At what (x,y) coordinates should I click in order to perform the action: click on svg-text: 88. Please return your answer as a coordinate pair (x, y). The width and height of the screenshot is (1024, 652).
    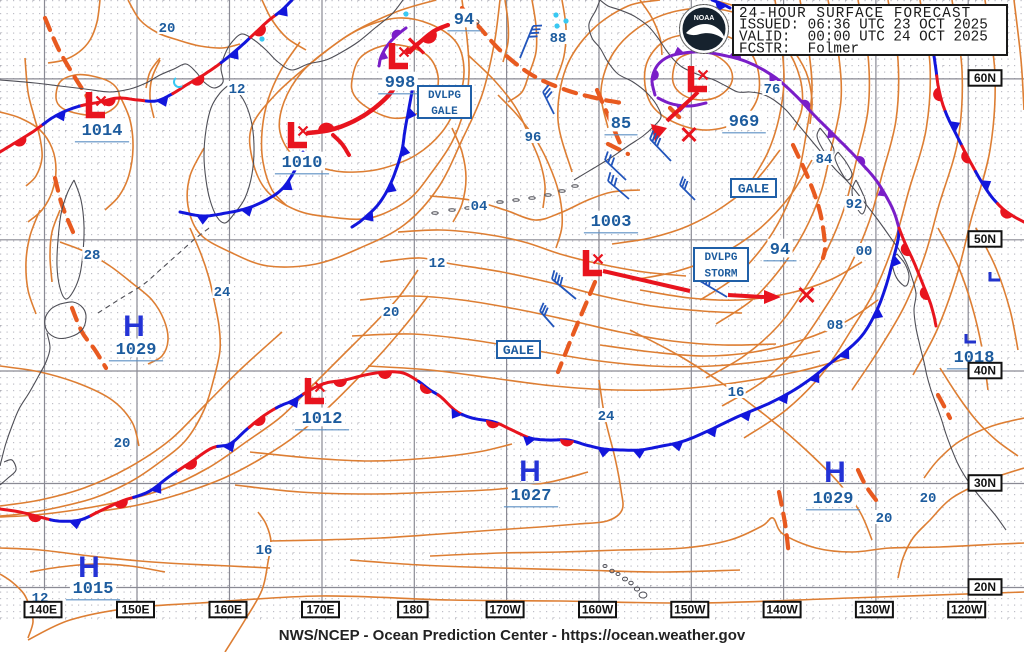
    Looking at the image, I should click on (558, 39).